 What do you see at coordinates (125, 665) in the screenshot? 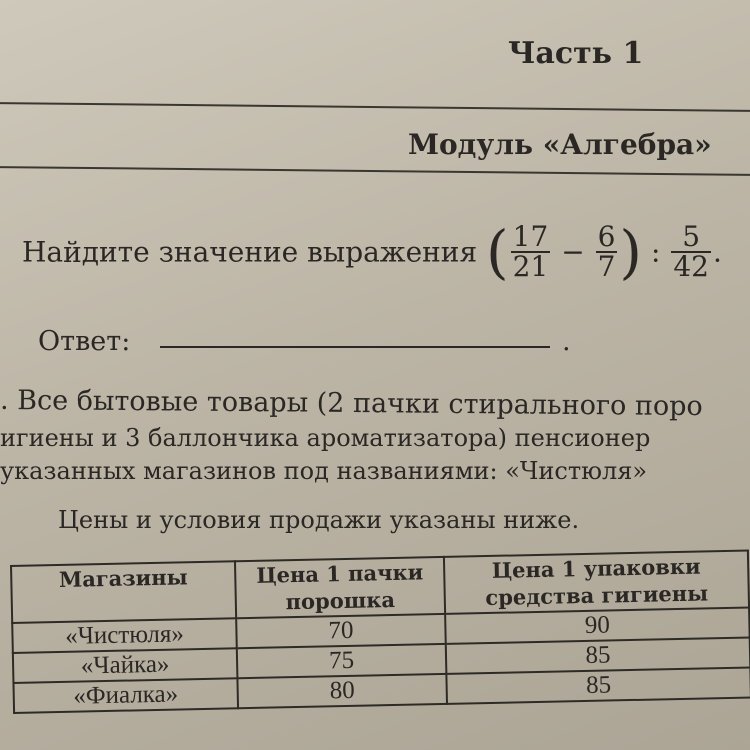
I see `store-name: «Чайка»` at bounding box center [125, 665].